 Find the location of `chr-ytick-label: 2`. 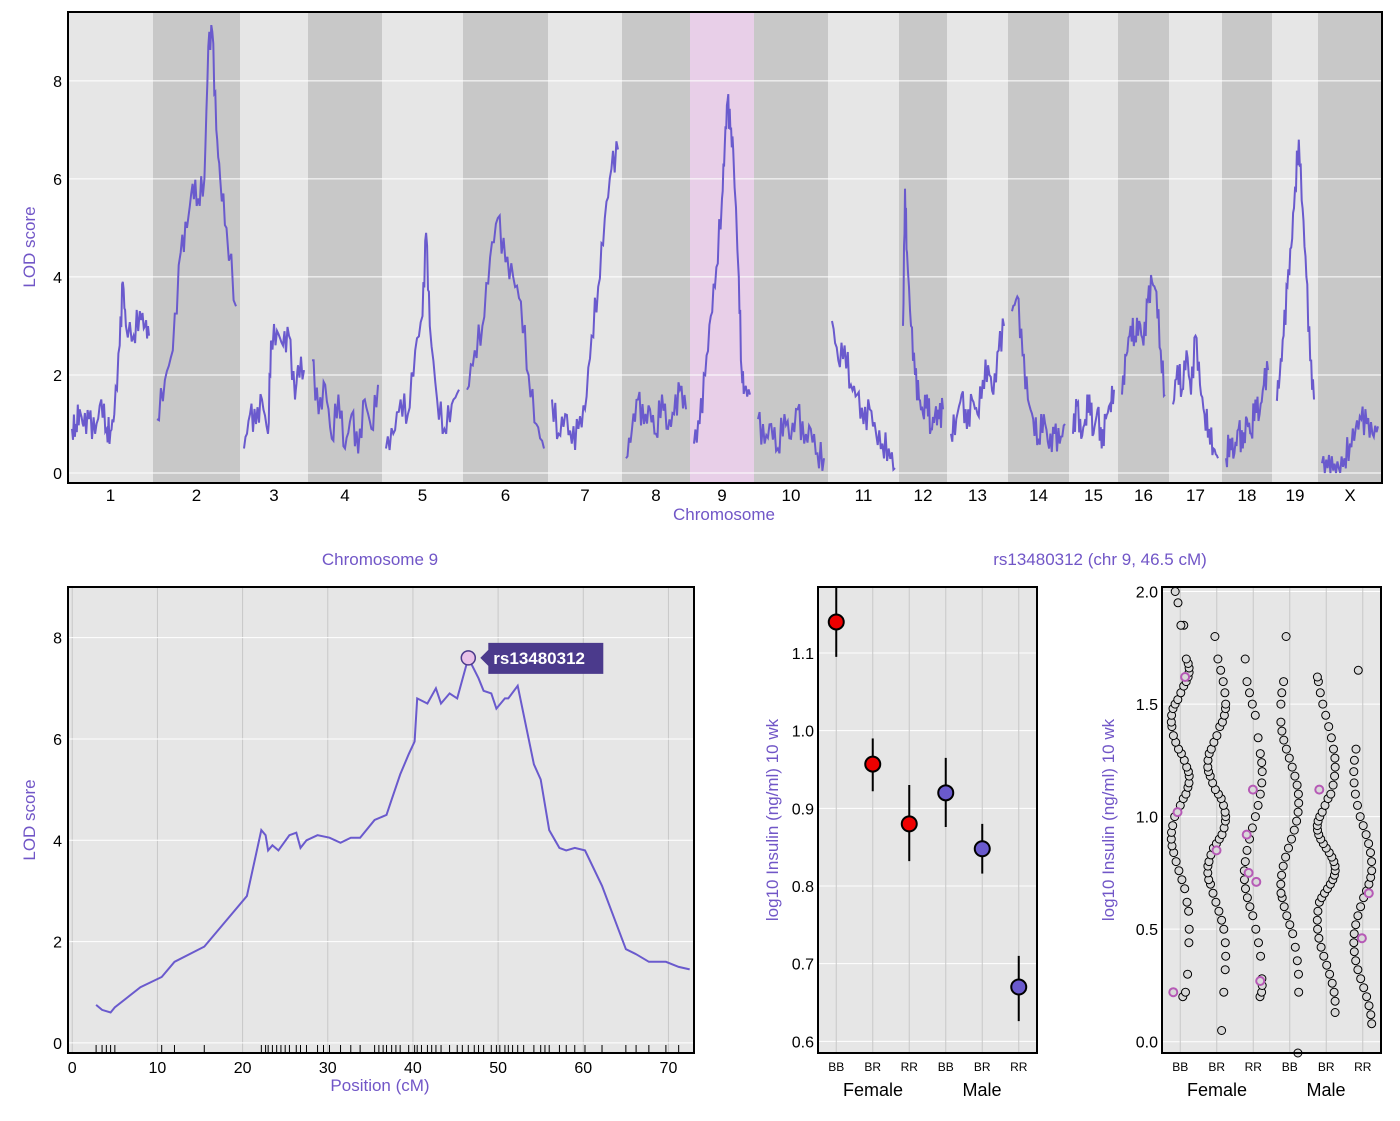

chr-ytick-label: 2 is located at coordinates (57, 943).